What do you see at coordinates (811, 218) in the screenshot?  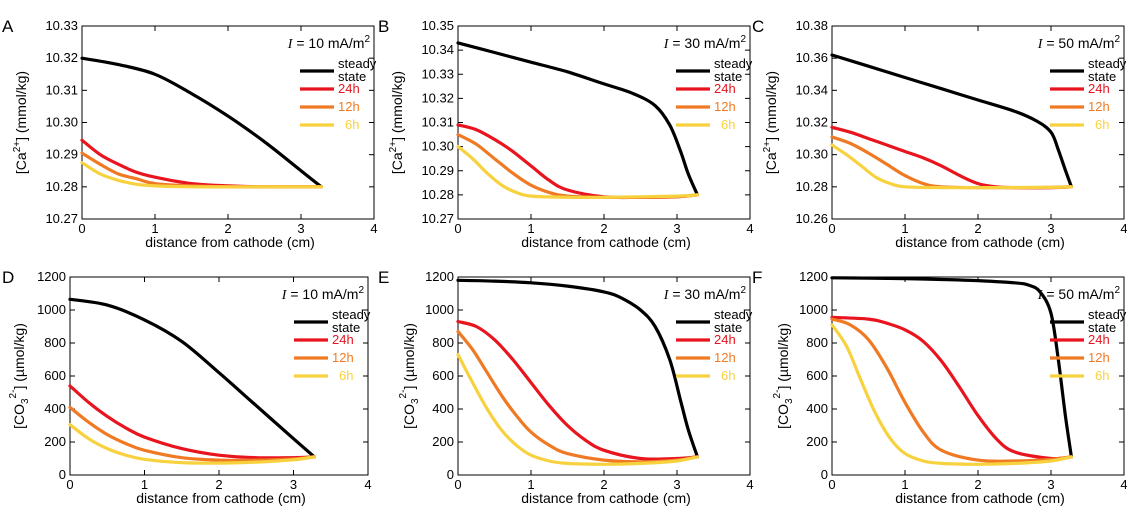 I see `y-tick-label: 10.26` at bounding box center [811, 218].